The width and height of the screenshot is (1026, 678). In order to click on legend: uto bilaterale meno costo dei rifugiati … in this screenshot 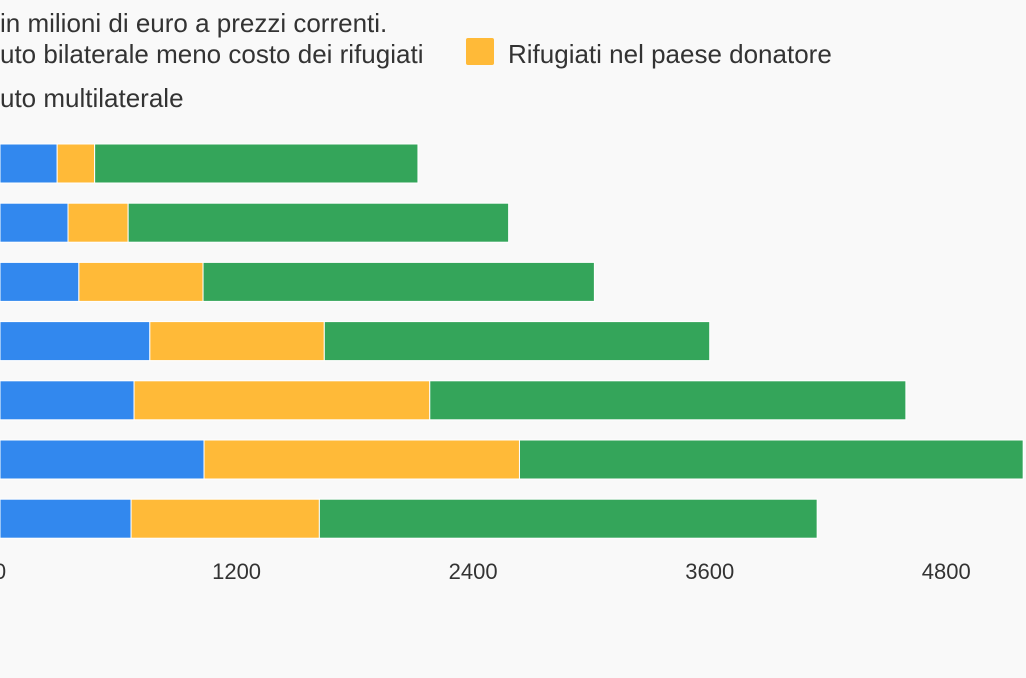, I will do `click(416, 75)`.